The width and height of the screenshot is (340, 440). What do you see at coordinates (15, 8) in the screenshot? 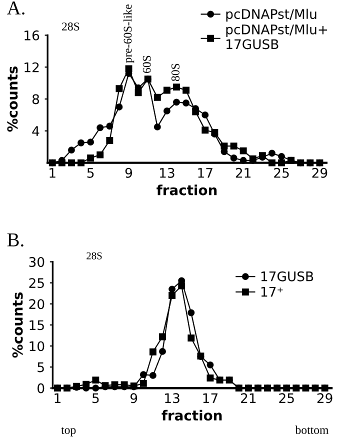
I see `text: A.` at bounding box center [15, 8].